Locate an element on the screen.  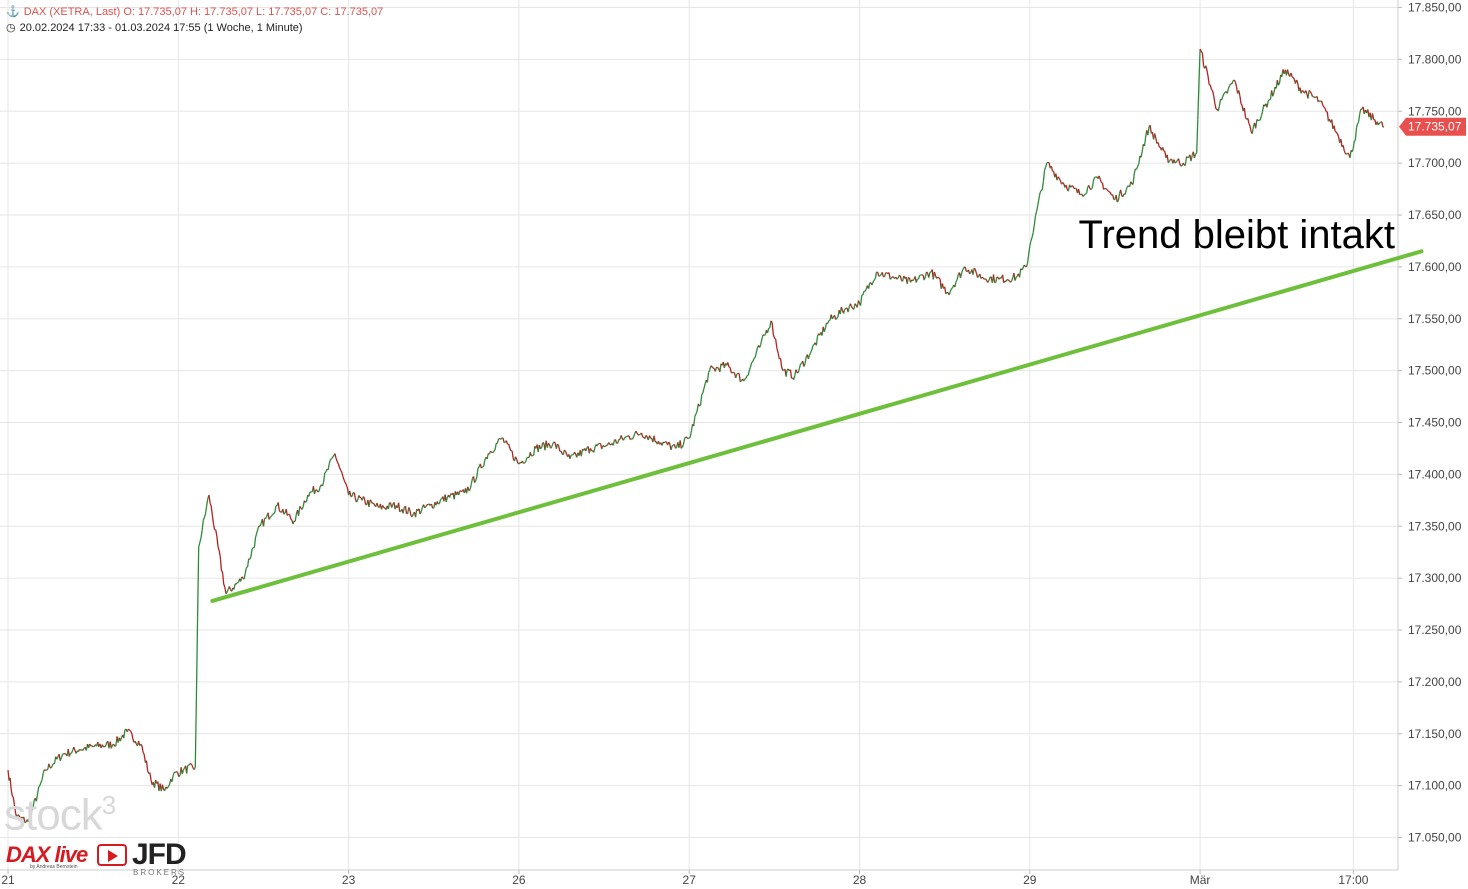
watermark-brand: stock is located at coordinates (53, 815).